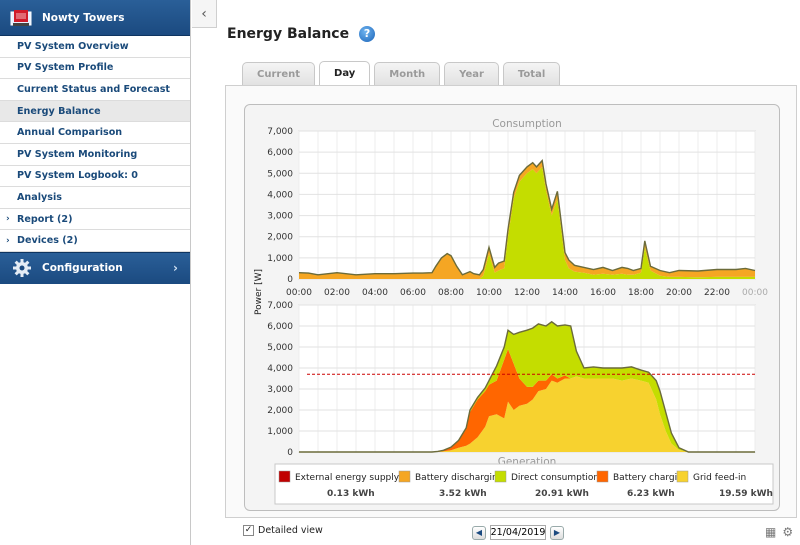  Describe the element at coordinates (413, 293) in the screenshot. I see `x-tick-label: 06:00` at that location.